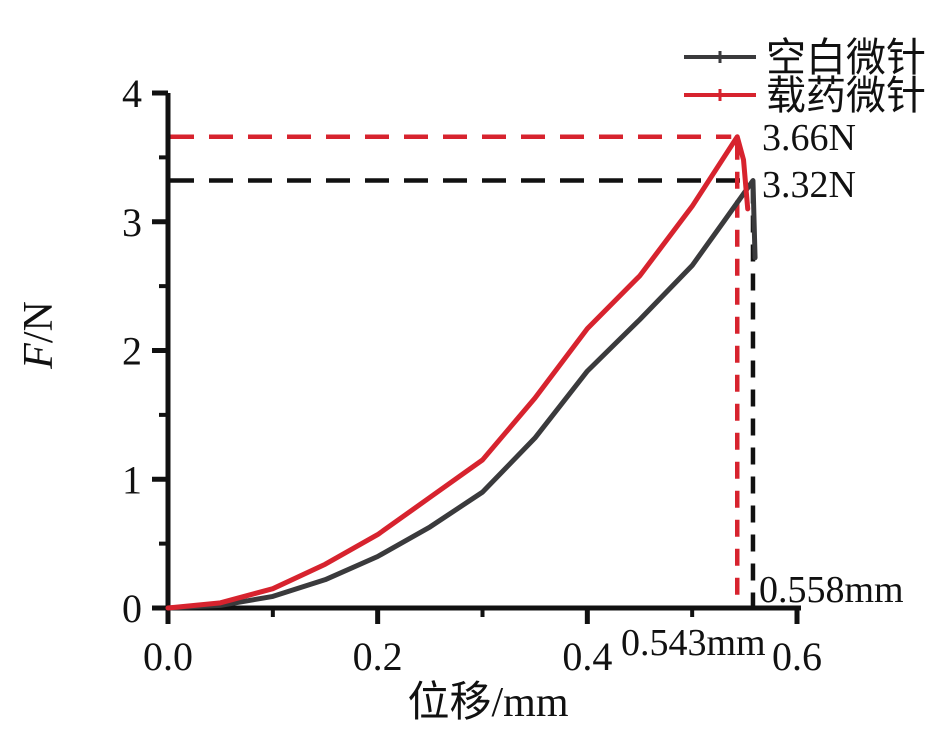 Image resolution: width=943 pixels, height=745 pixels. What do you see at coordinates (132, 222) in the screenshot?
I see `y-tick-label: 3` at bounding box center [132, 222].